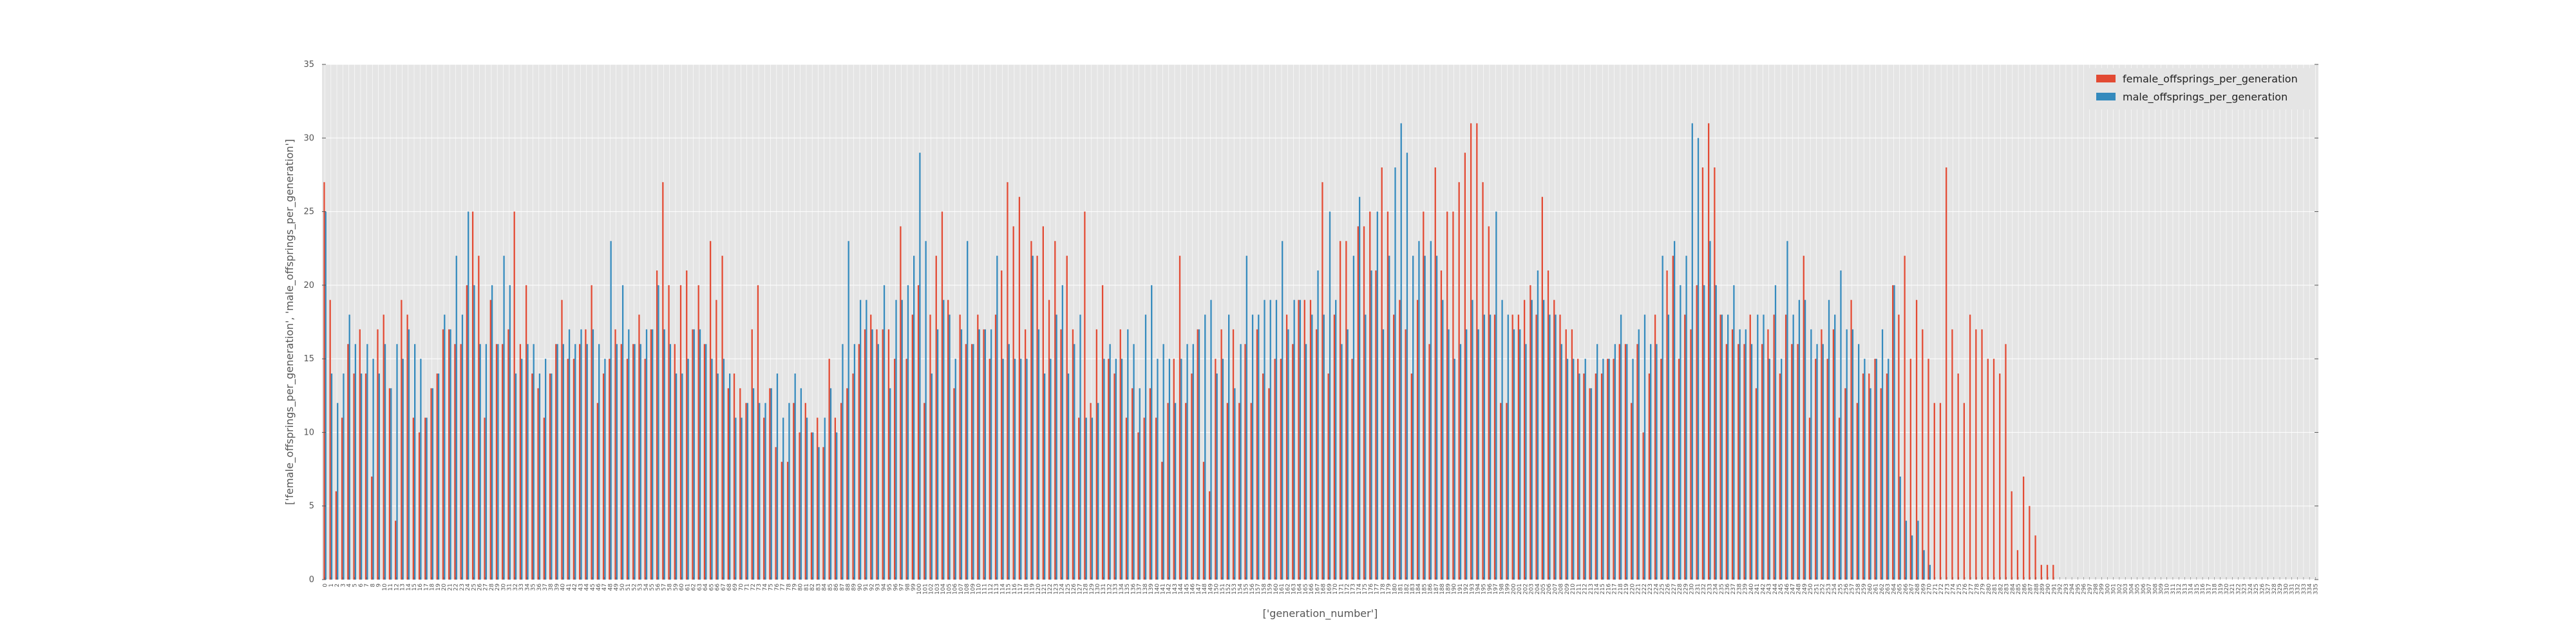 This screenshot has width=2576, height=644. Describe the element at coordinates (2162, 588) in the screenshot. I see `x-tick-label: 309` at that location.